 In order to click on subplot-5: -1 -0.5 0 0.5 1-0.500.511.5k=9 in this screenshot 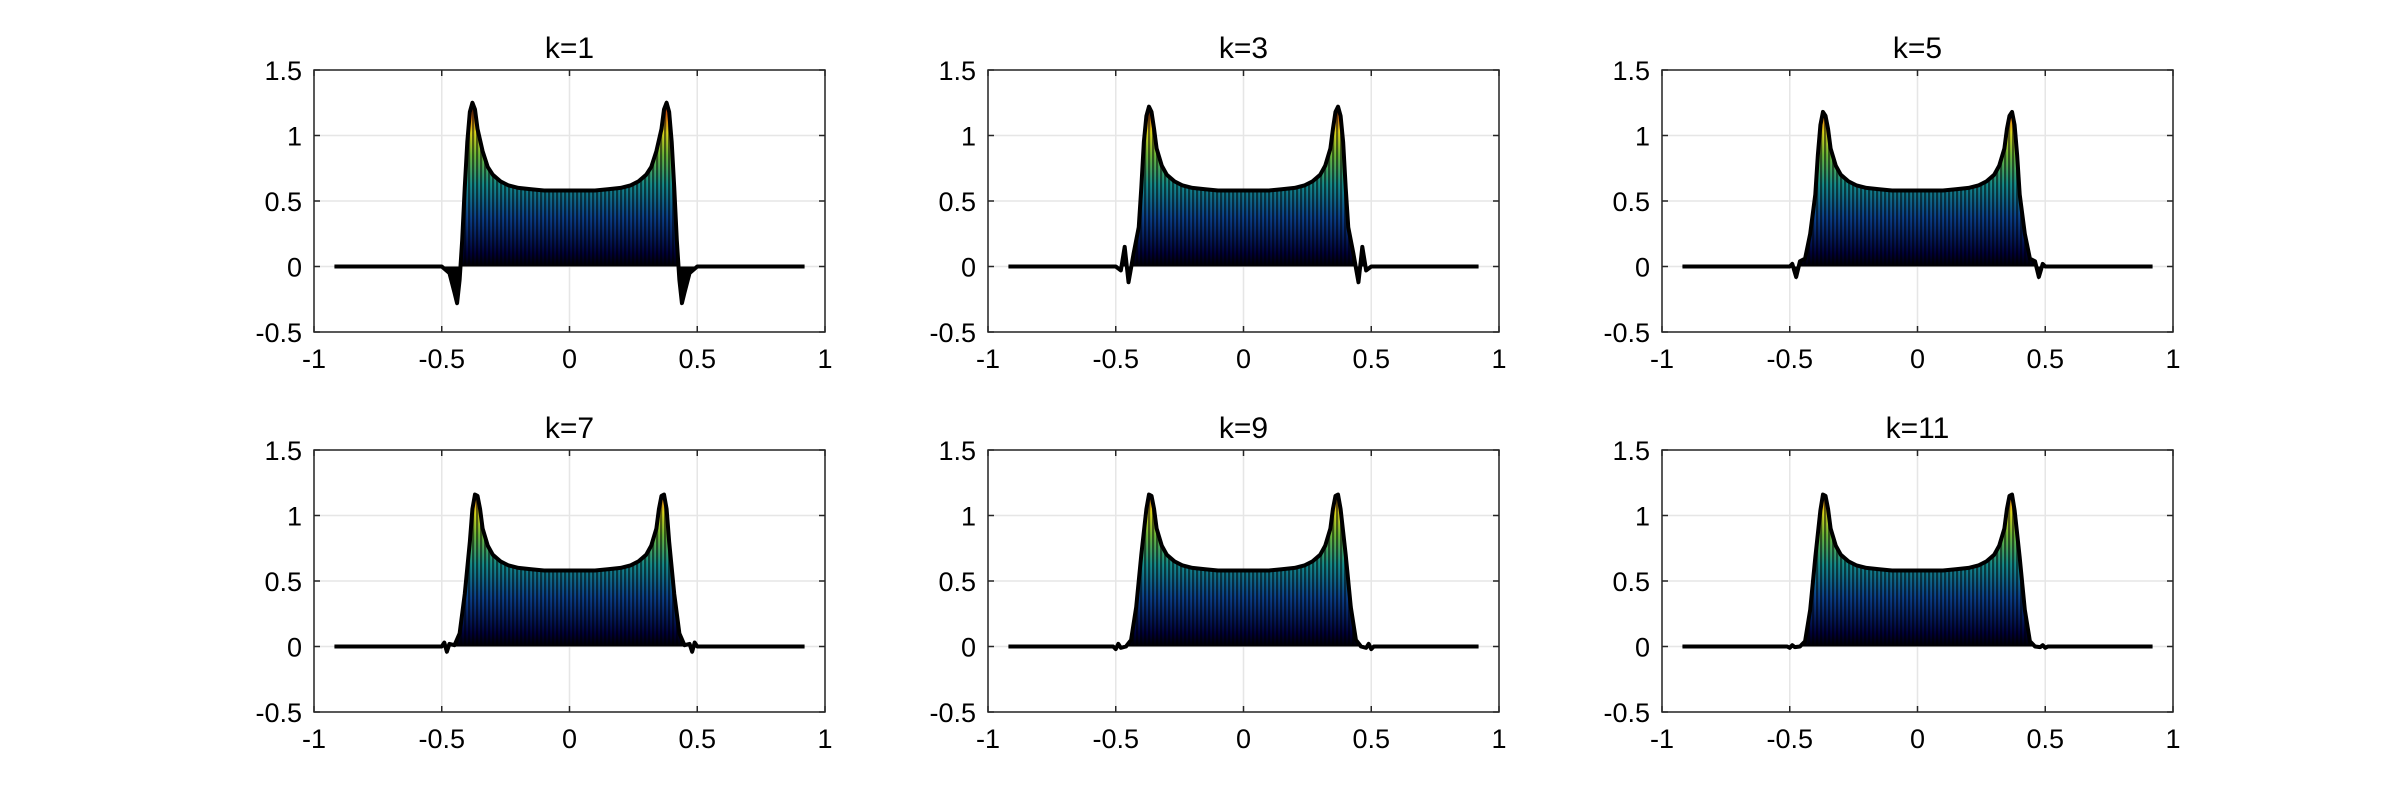, I will do `click(1217, 583)`.